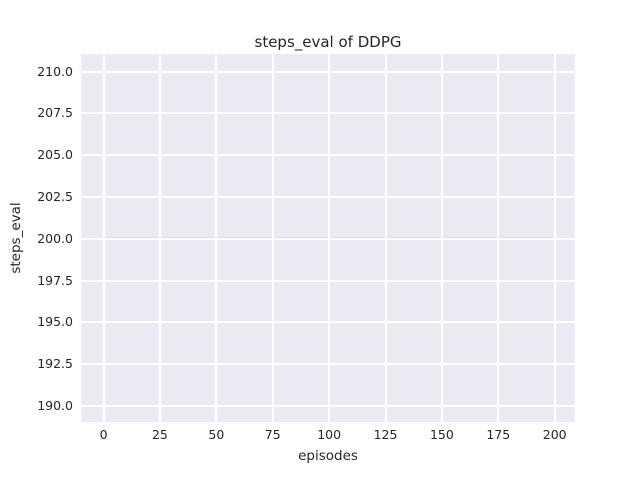 The width and height of the screenshot is (640, 480). I want to click on x-tick-label: 150, so click(441, 434).